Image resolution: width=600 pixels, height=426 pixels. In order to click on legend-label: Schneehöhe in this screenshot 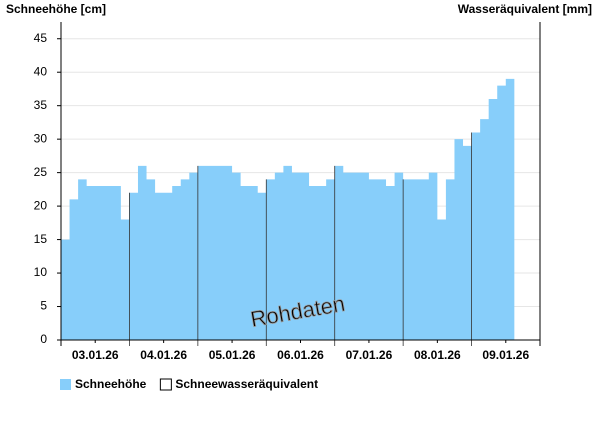, I will do `click(111, 384)`.